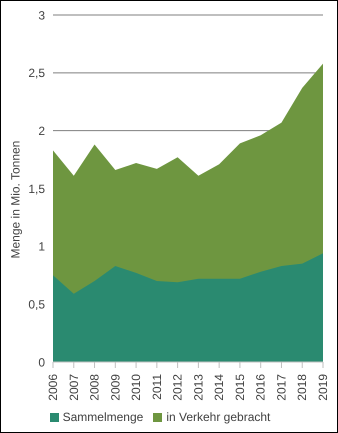  I want to click on y-tick-label: 1, so click(42, 247).